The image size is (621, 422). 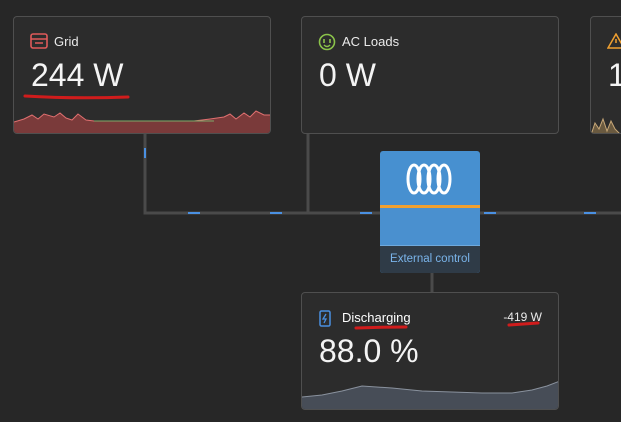 What do you see at coordinates (371, 41) in the screenshot?
I see `card-title: AC Loads` at bounding box center [371, 41].